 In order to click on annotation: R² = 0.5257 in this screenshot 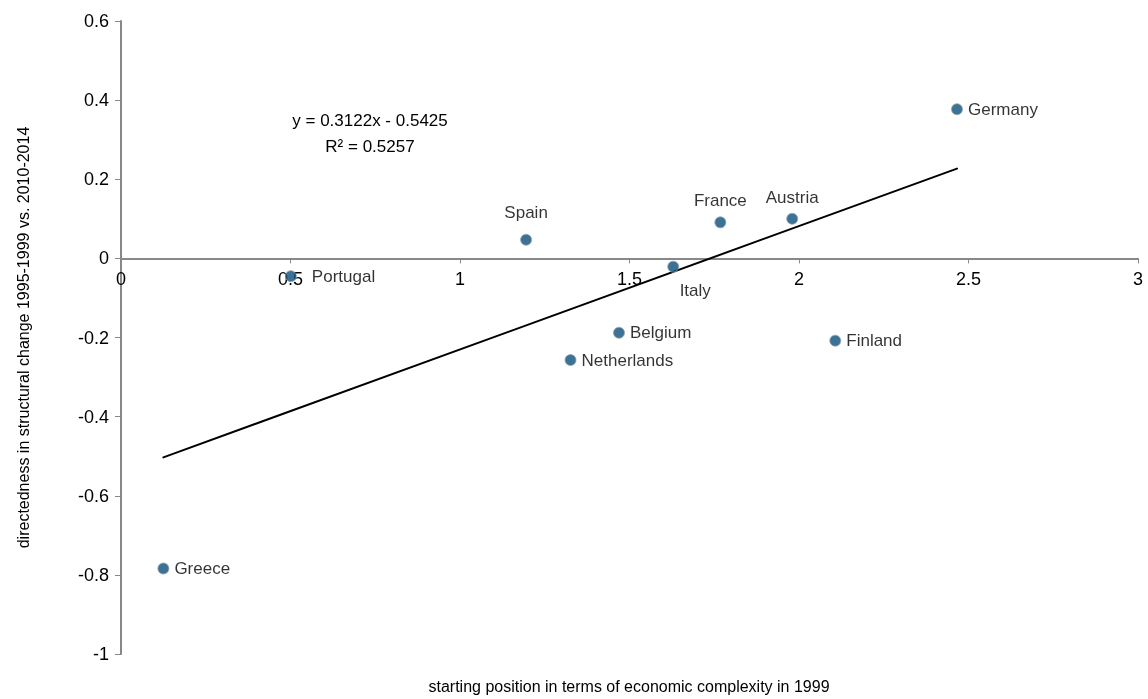, I will do `click(370, 146)`.